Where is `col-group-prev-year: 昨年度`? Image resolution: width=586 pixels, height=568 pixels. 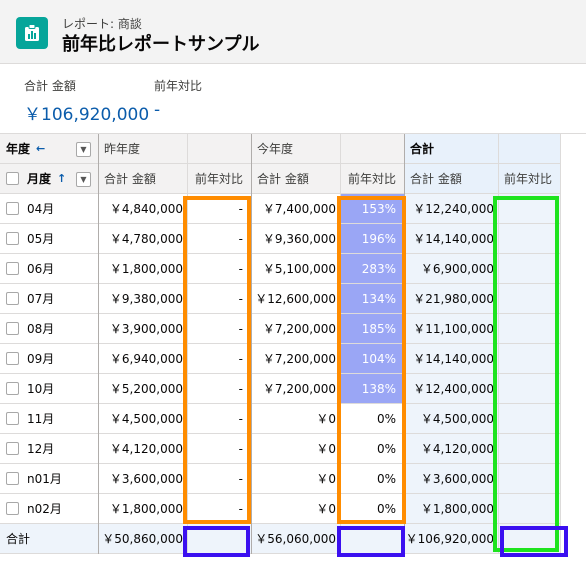
col-group-prev-year: 昨年度 is located at coordinates (174, 149).